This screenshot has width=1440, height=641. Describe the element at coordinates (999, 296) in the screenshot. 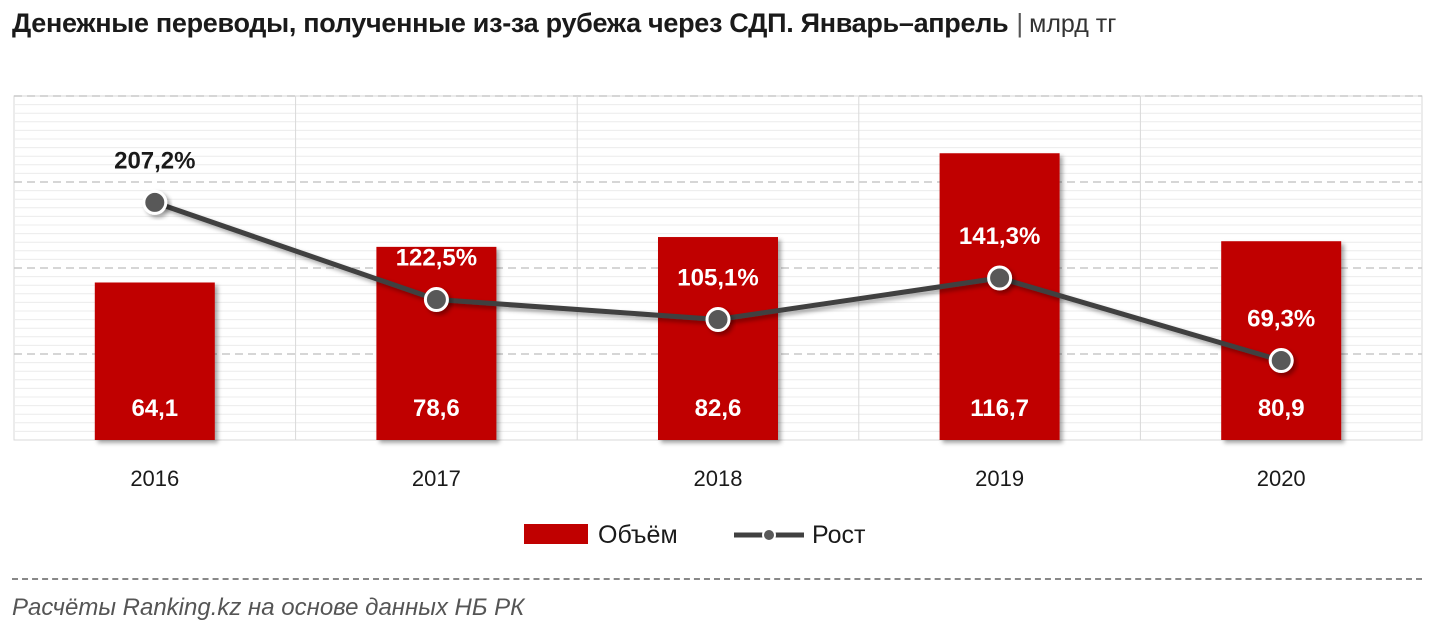

I see `bar-2019` at that location.